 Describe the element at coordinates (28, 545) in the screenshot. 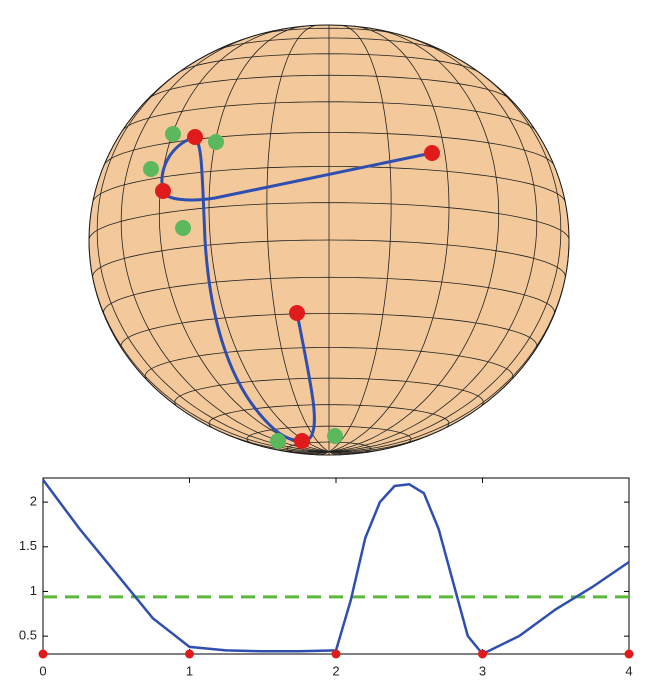

I see `y-tick-label: 1.5` at that location.